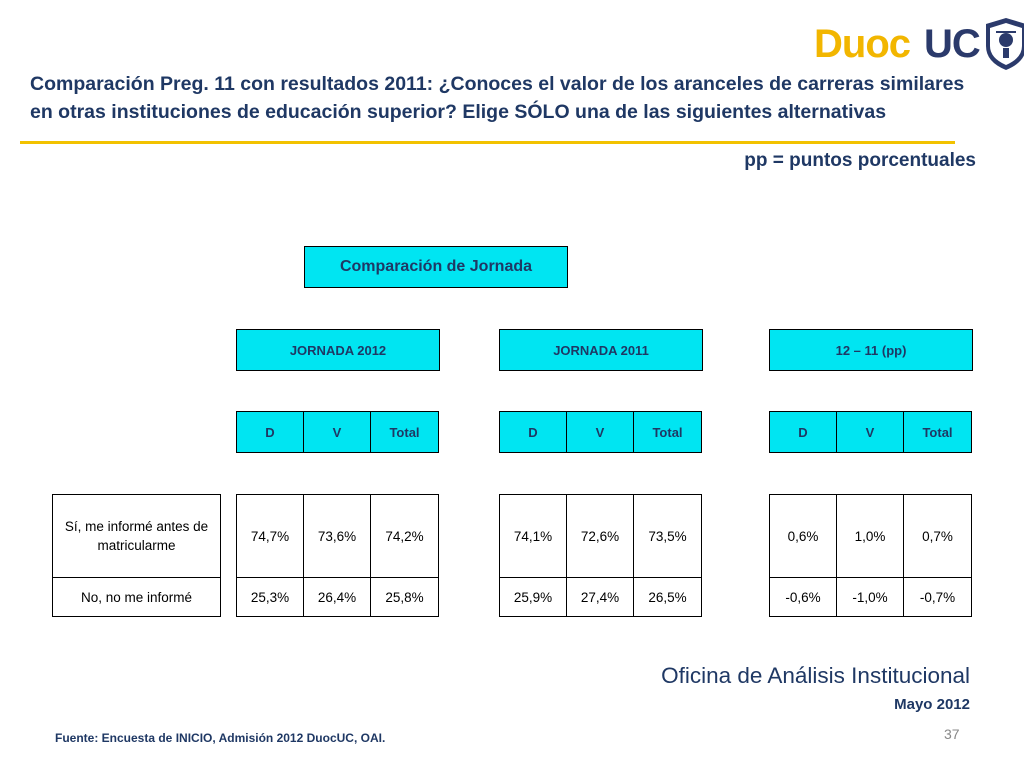 This screenshot has width=1024, height=768. I want to click on row-label-no: No, no me informé, so click(136, 597).